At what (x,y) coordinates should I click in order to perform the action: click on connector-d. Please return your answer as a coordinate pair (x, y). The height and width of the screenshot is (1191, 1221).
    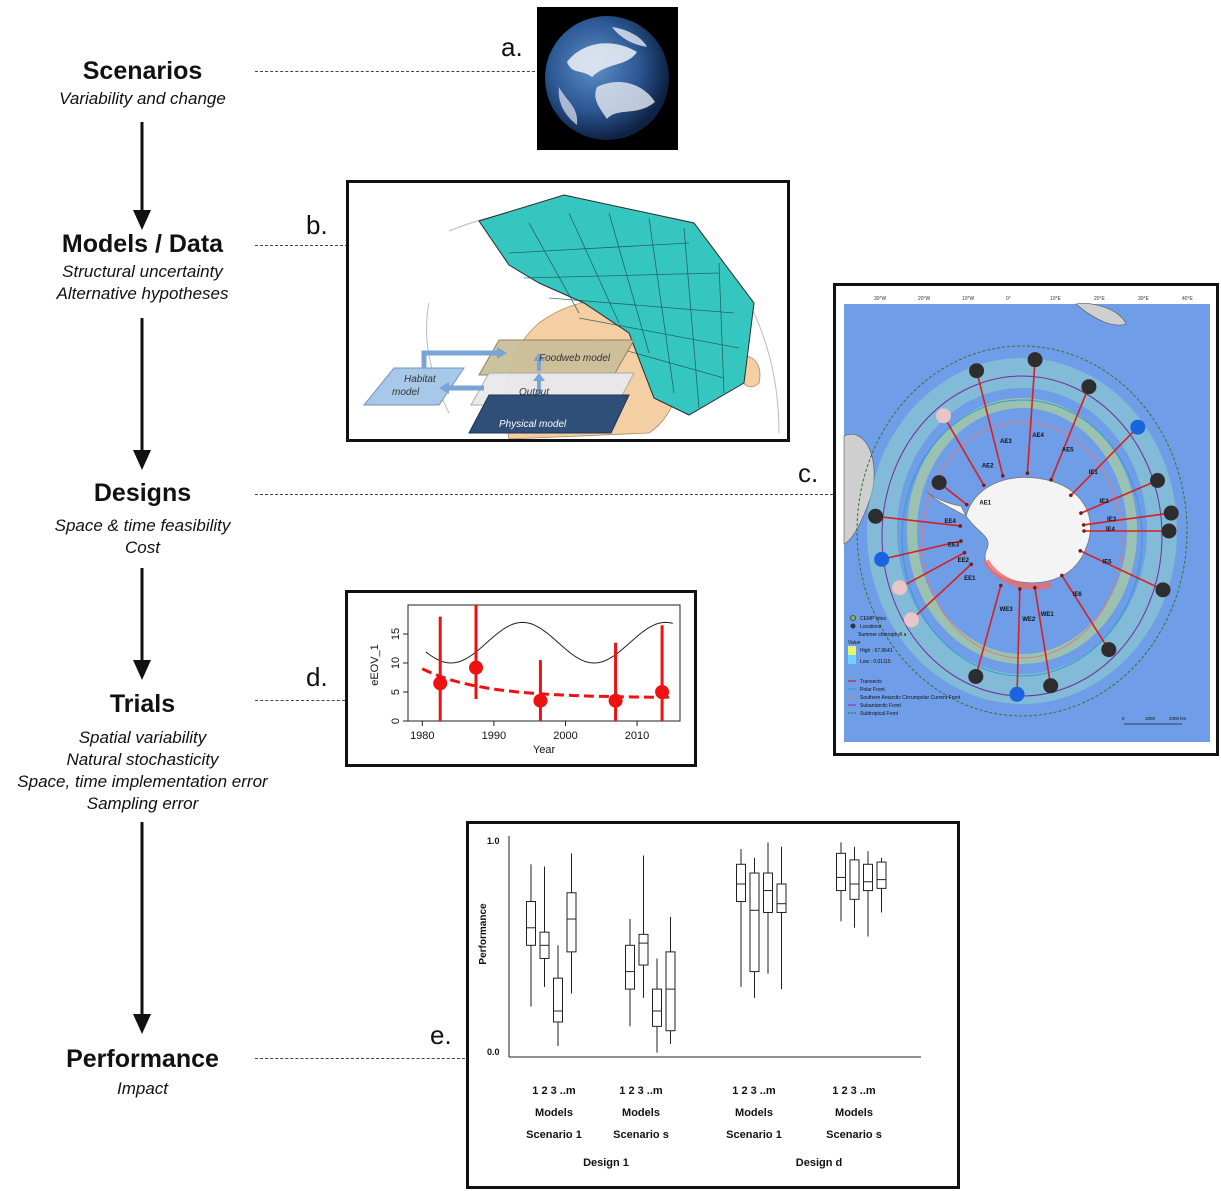
    Looking at the image, I should click on (300, 700).